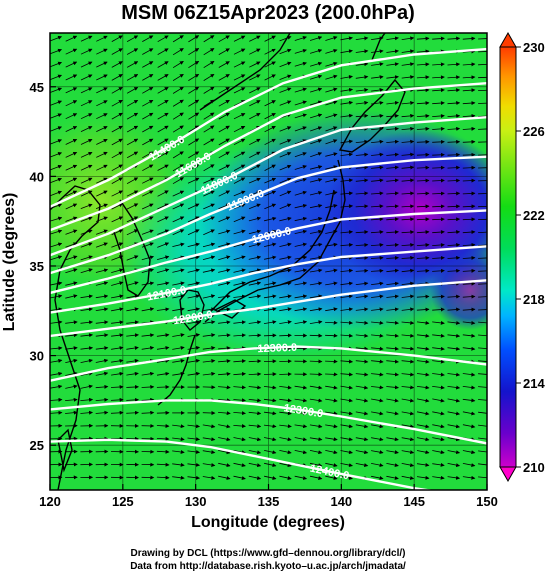 The image size is (548, 573). What do you see at coordinates (534, 47) in the screenshot?
I see `colorbar-tick-label: 230` at bounding box center [534, 47].